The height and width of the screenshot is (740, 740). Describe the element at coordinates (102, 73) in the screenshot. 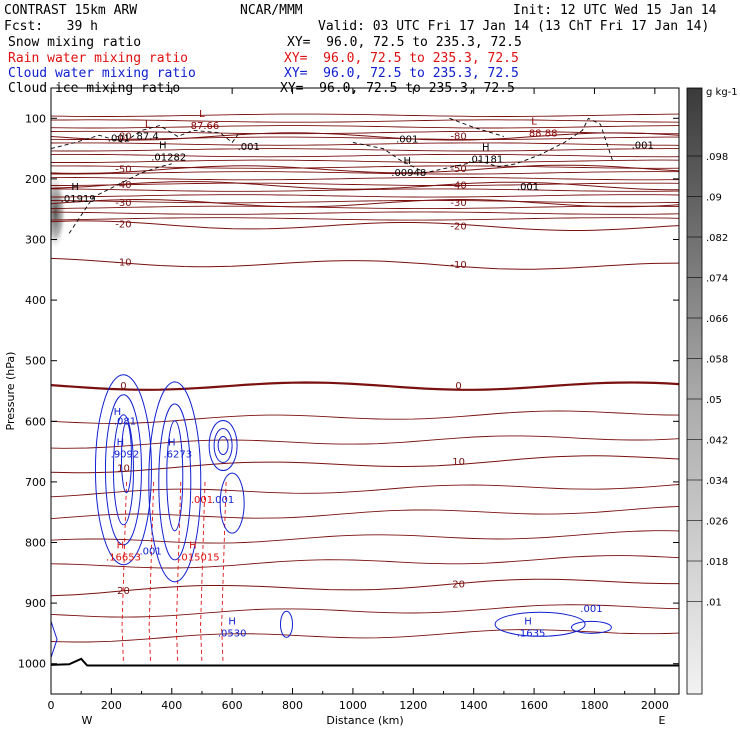

I see `field-label-cloud-water: Cloud water mixing ratio` at that location.